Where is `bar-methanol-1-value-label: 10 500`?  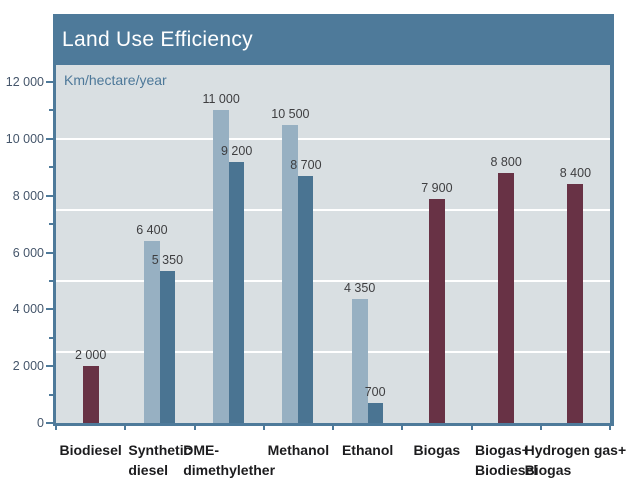 bar-methanol-1-value-label: 10 500 is located at coordinates (290, 113).